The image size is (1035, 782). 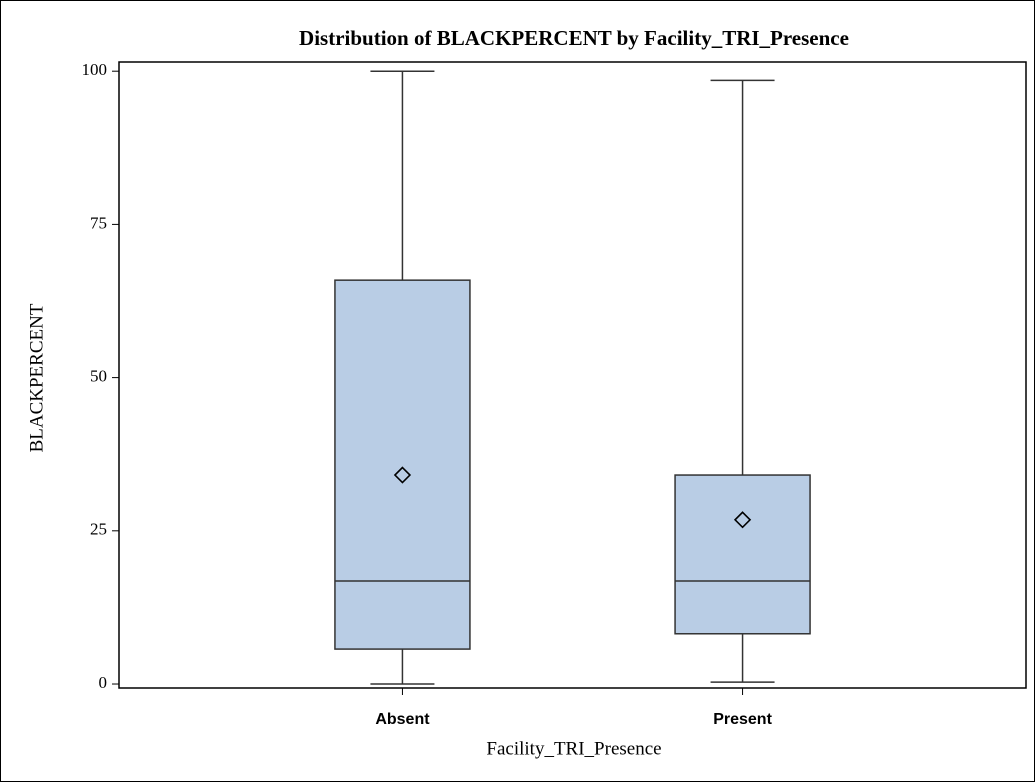 What do you see at coordinates (103, 682) in the screenshot?
I see `y-tick-label: 0` at bounding box center [103, 682].